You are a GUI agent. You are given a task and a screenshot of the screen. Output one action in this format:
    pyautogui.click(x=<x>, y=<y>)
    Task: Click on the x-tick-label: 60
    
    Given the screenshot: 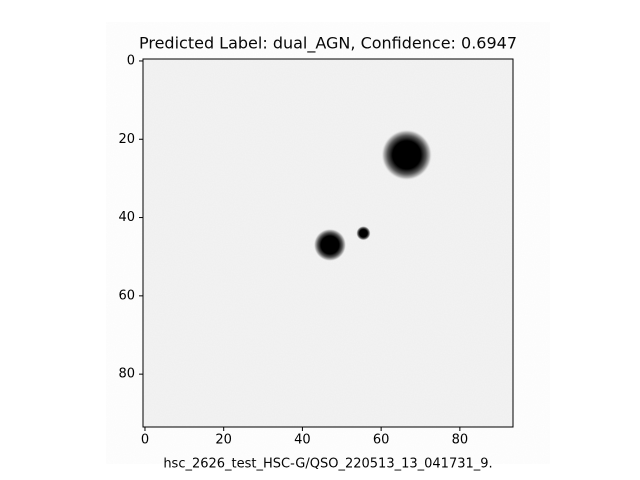 What is the action you would take?
    pyautogui.click(x=381, y=440)
    